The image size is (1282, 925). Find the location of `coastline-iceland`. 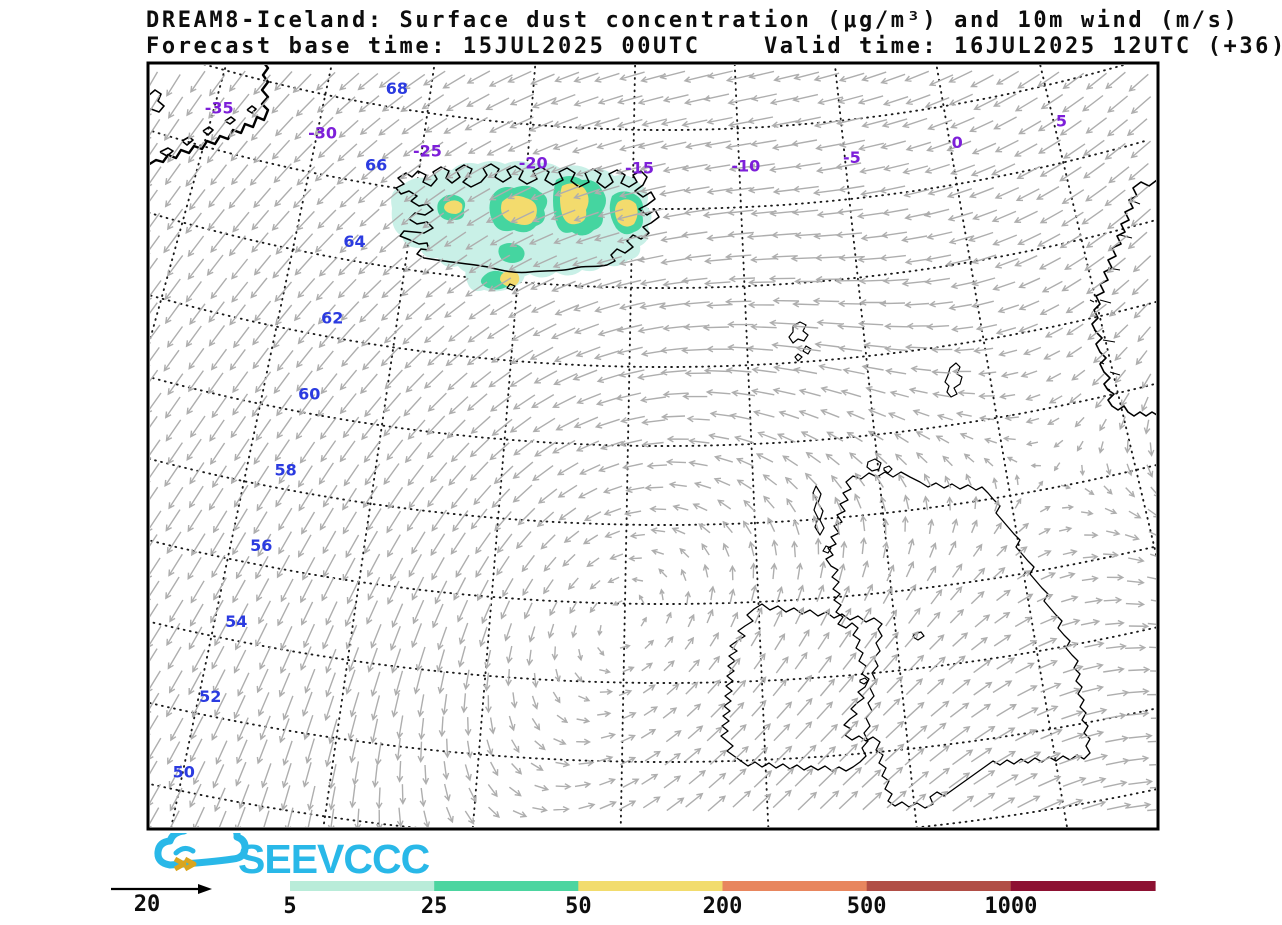

coastline-iceland is located at coordinates (527, 218).